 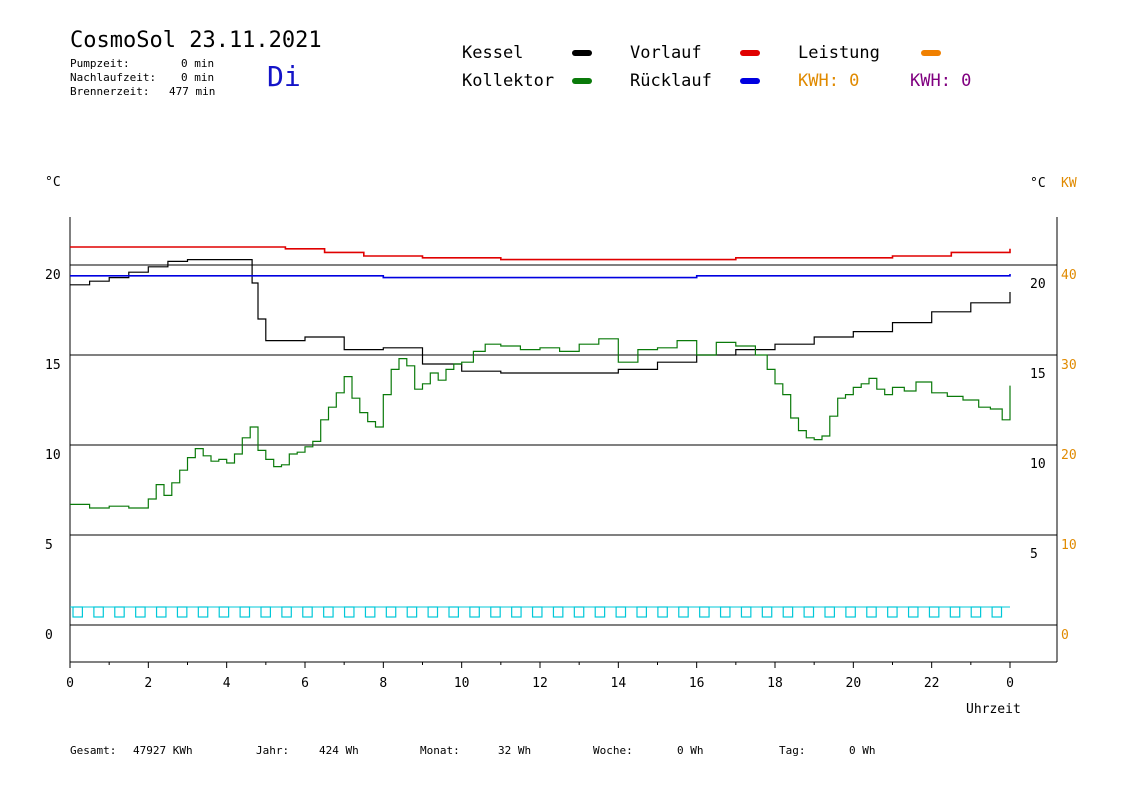 I want to click on legend-vorlauf-label: Vorlauf, so click(x=666, y=53).